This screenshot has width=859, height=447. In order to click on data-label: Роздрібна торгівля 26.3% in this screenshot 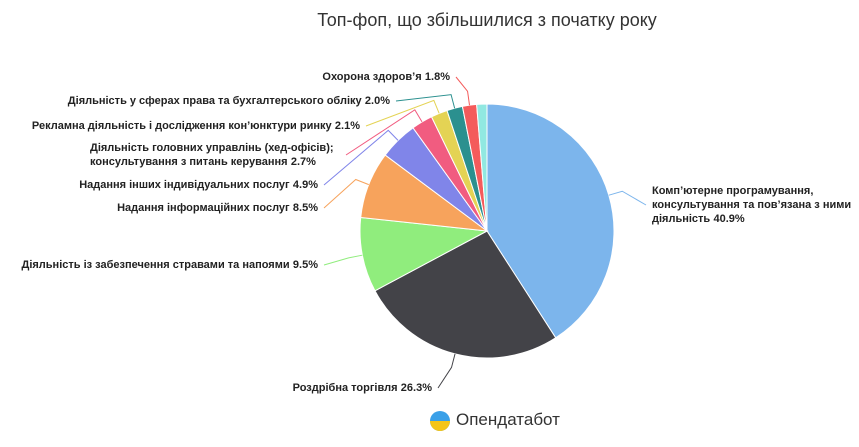, I will do `click(362, 388)`.